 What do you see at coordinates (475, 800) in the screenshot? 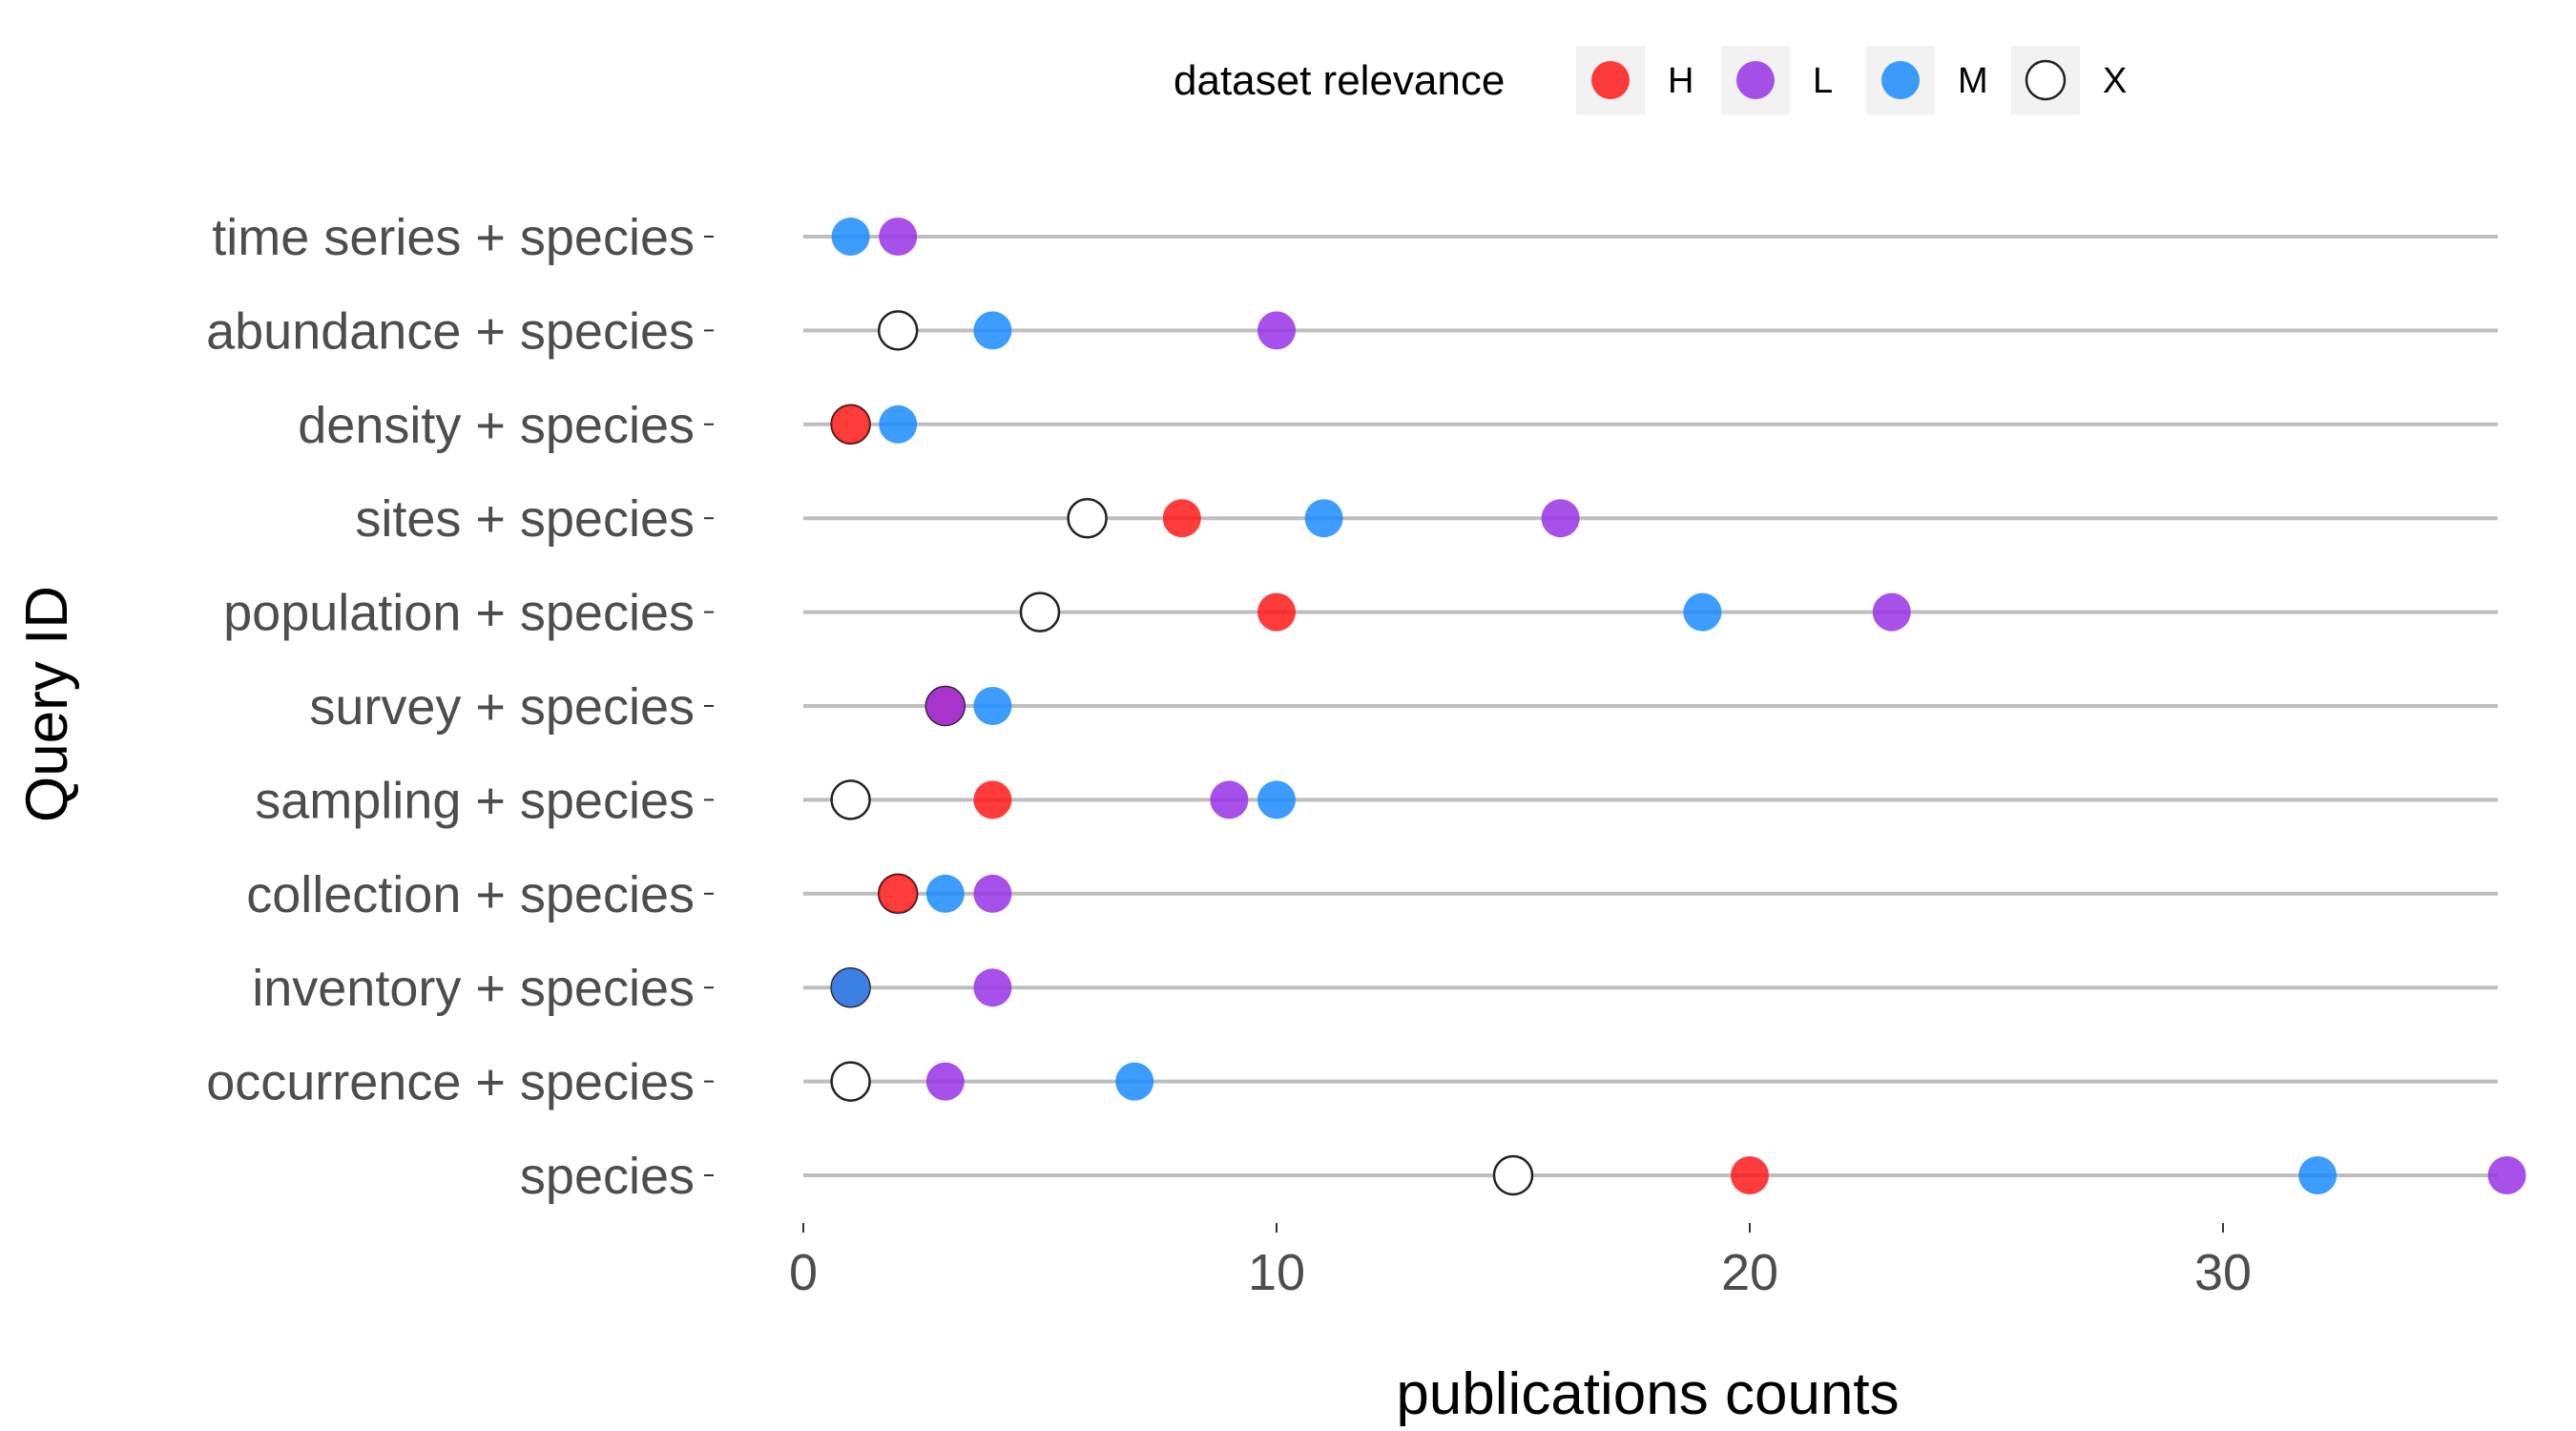
I see `y-tick-label: sampling + species` at bounding box center [475, 800].